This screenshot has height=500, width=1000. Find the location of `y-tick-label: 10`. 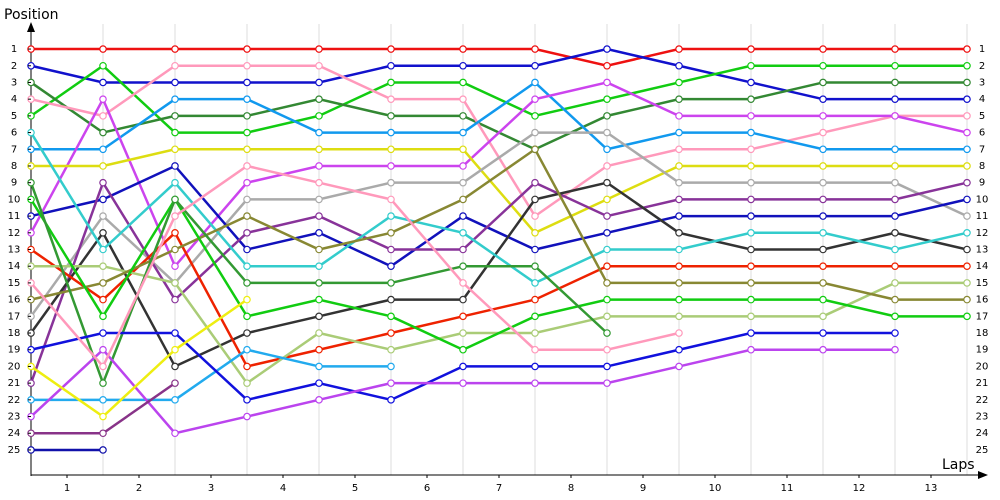

y-tick-label: 10 is located at coordinates (14, 199).